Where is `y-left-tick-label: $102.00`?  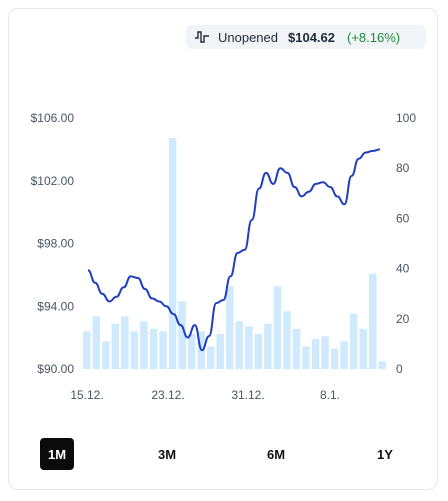
y-left-tick-label: $102.00 is located at coordinates (53, 181).